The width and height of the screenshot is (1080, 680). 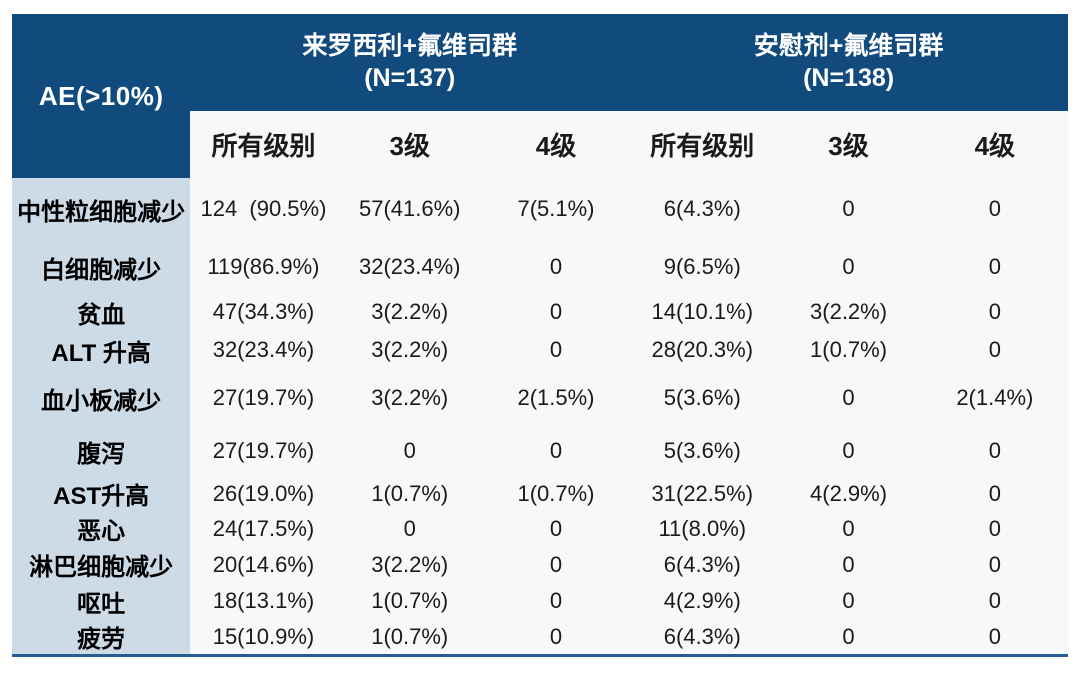 I want to click on group-n-treatment: (N=137), so click(x=410, y=77).